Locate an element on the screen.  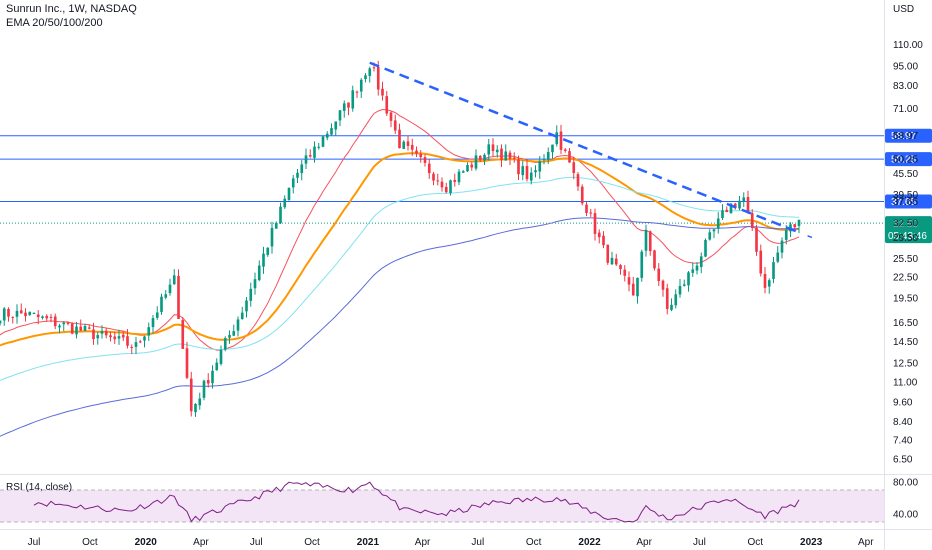
descending-trendline is located at coordinates (584, 147).